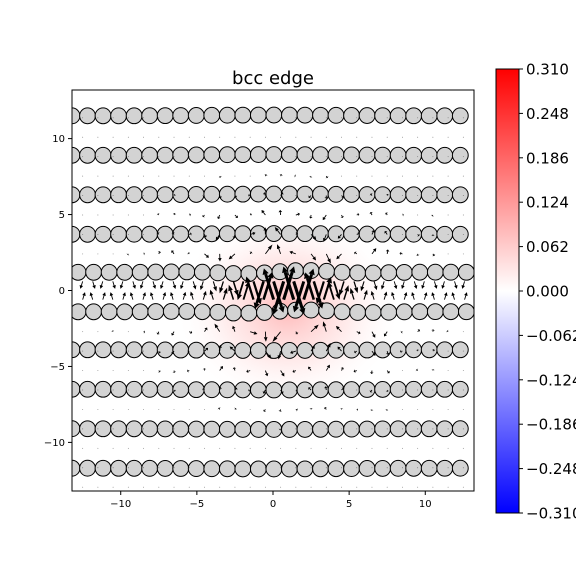 The width and height of the screenshot is (576, 581). I want to click on y-tick-label: −10, so click(54, 443).